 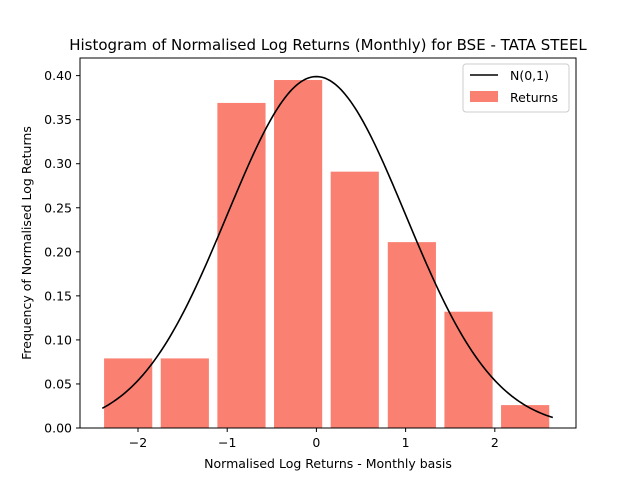 What do you see at coordinates (58, 295) in the screenshot?
I see `y-tick-label: 0.15` at bounding box center [58, 295].